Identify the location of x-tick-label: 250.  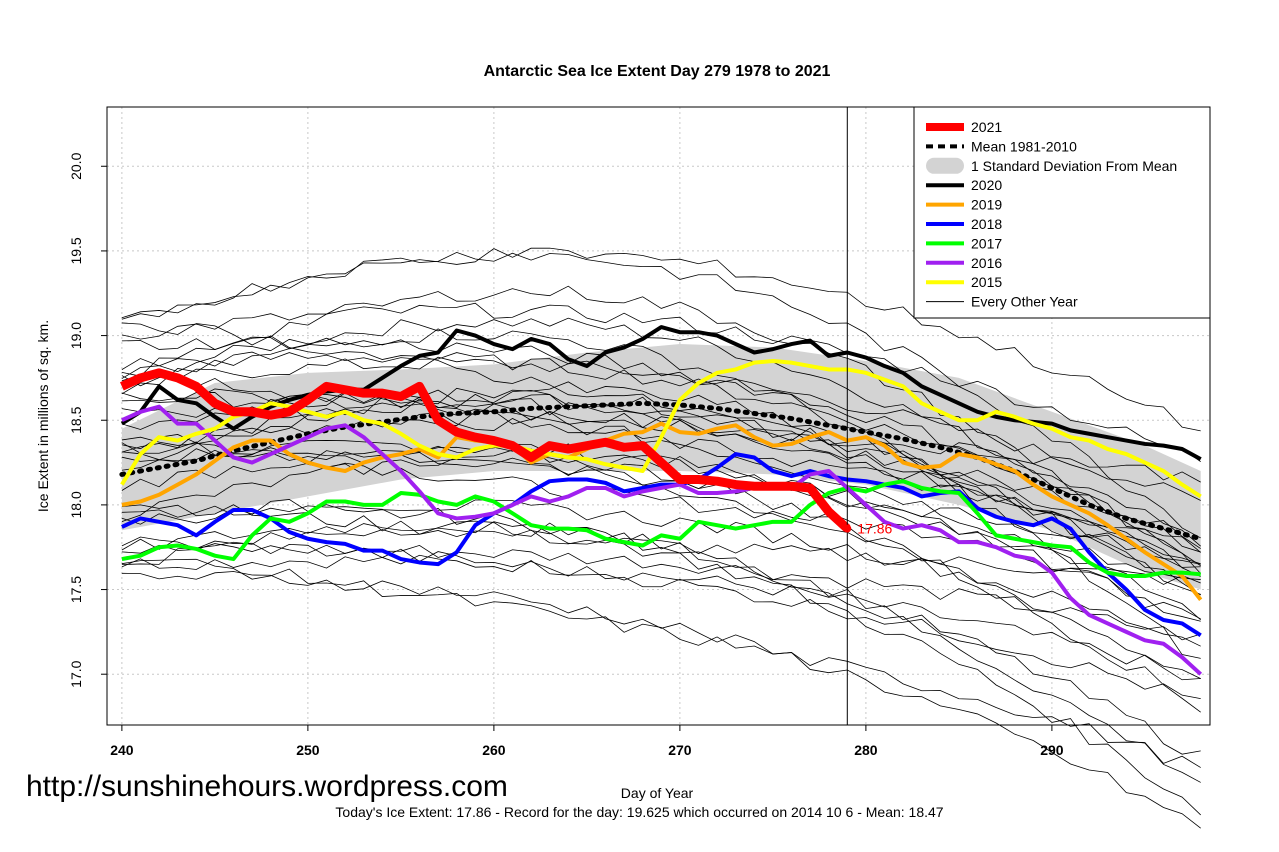
(308, 750).